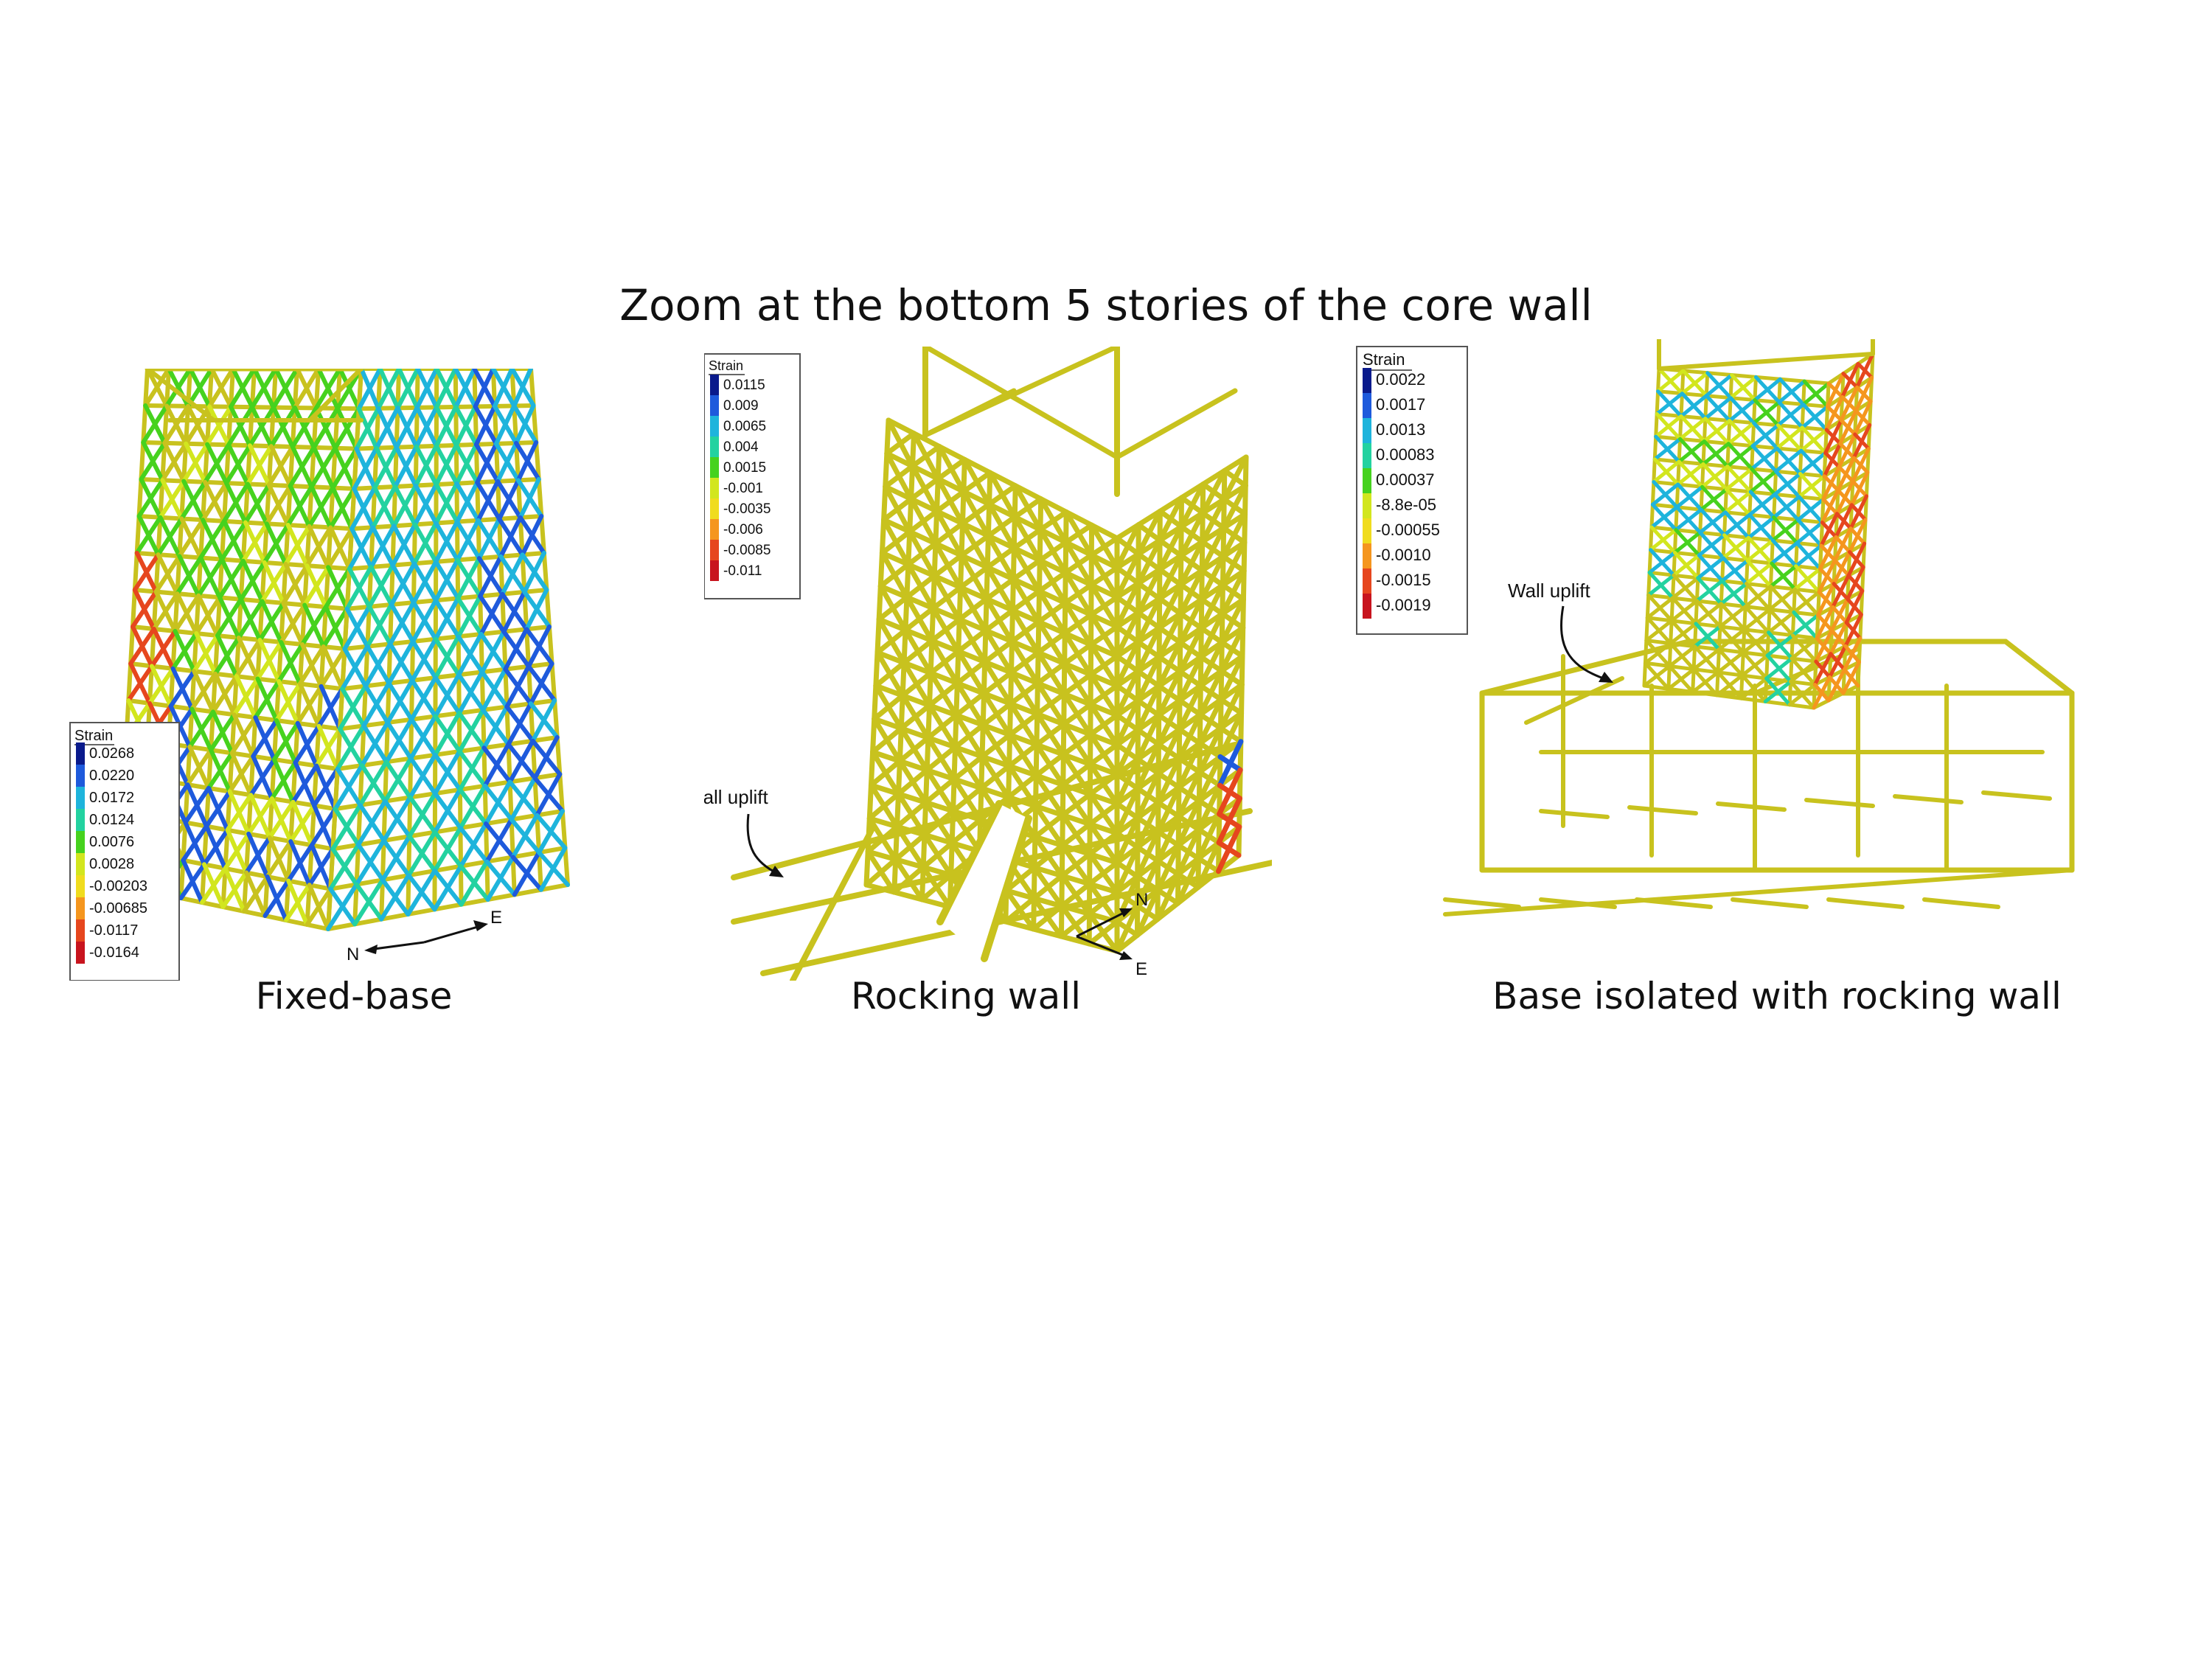  I want to click on colorbar-tick-label: 0.0065, so click(744, 426).